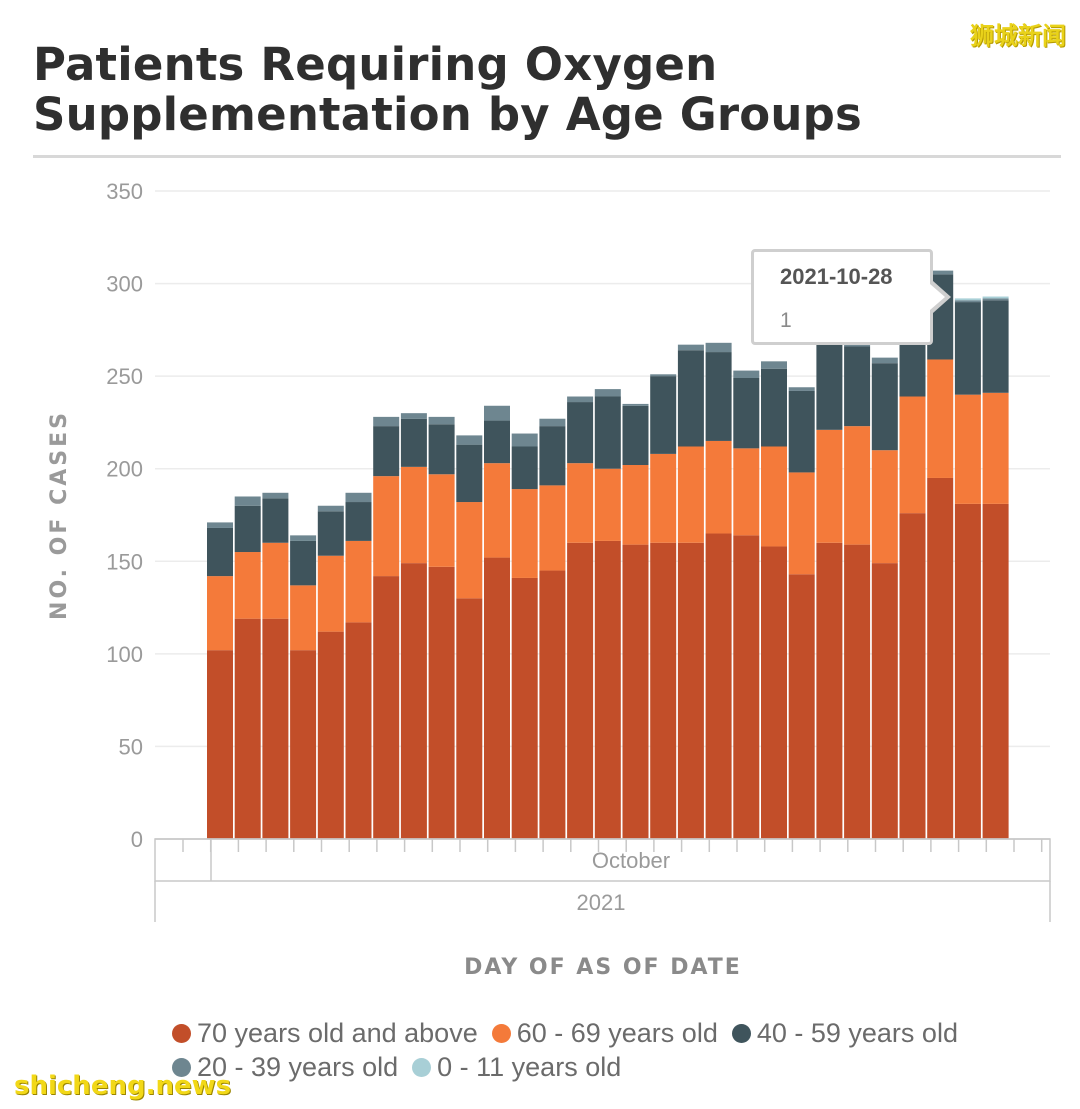 The image size is (1080, 1109). Describe the element at coordinates (124, 376) in the screenshot. I see `y-tick-label: 250` at that location.